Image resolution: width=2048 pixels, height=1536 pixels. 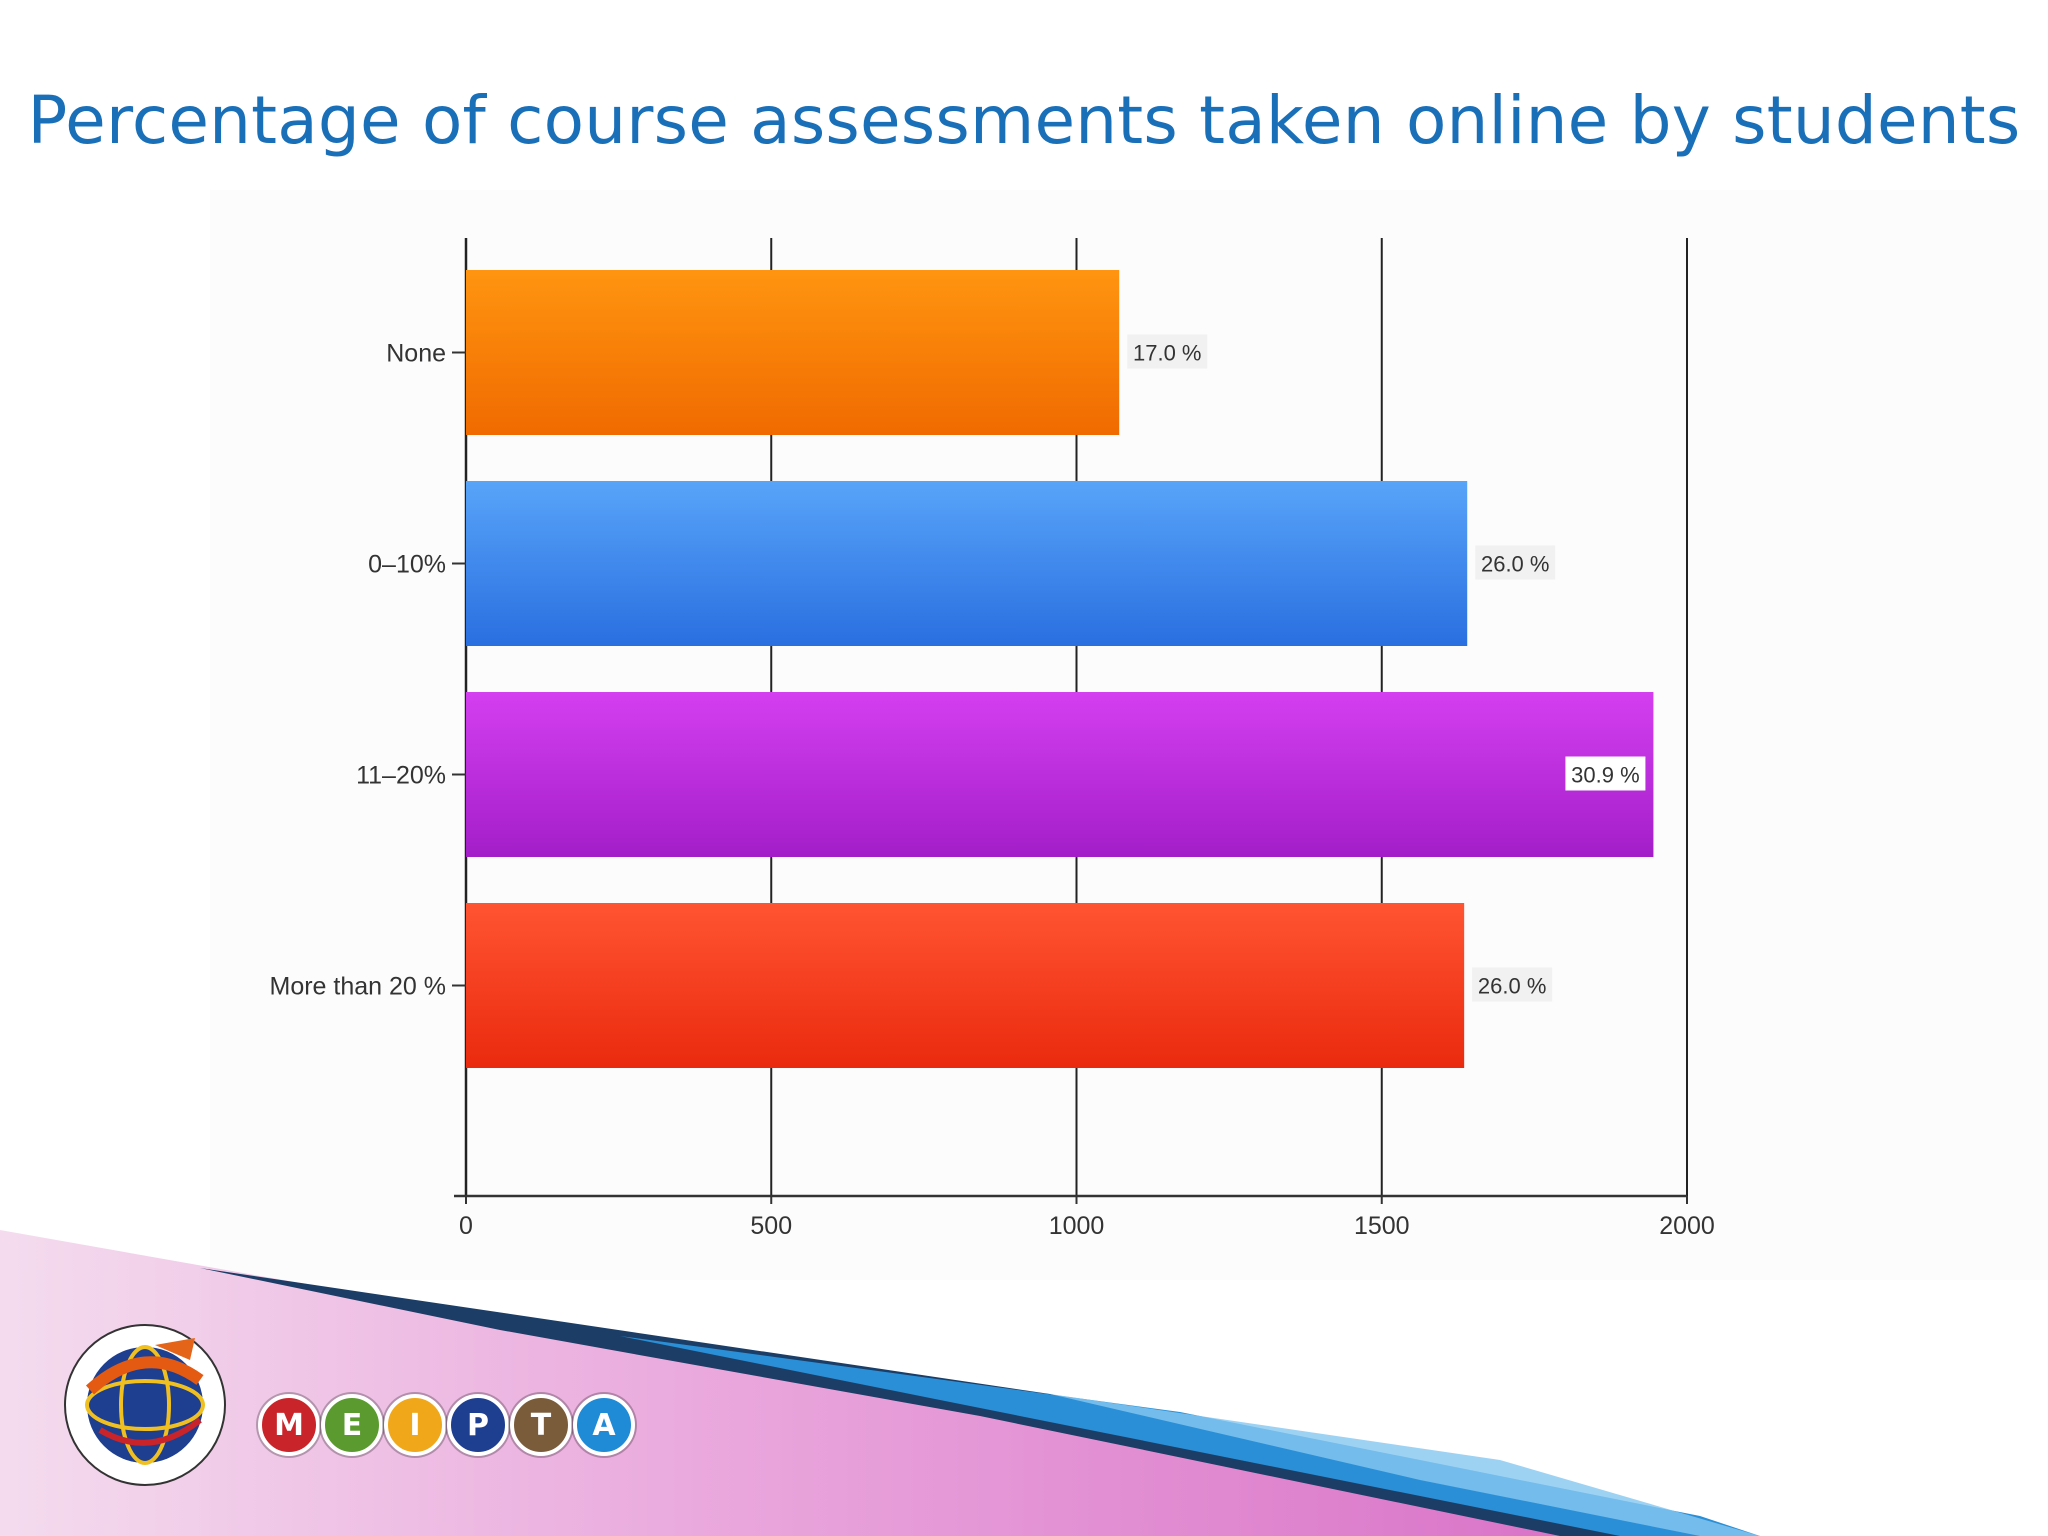 I want to click on category-label: 0–10%, so click(x=407, y=565).